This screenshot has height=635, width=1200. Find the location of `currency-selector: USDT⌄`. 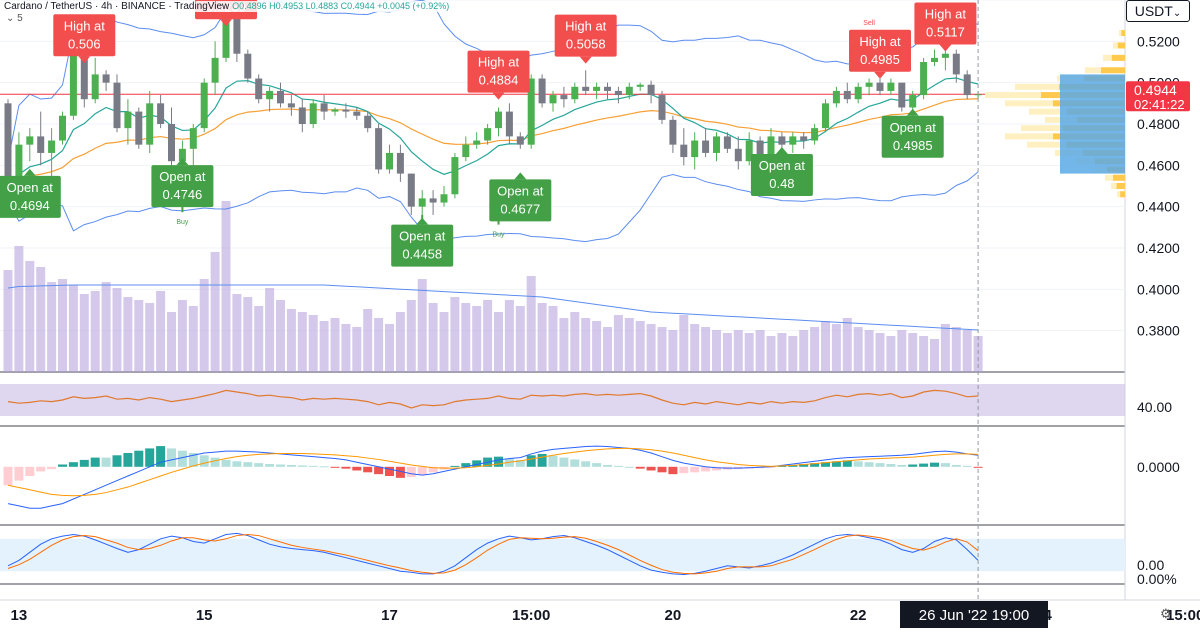

currency-selector: USDT⌄ is located at coordinates (1158, 11).